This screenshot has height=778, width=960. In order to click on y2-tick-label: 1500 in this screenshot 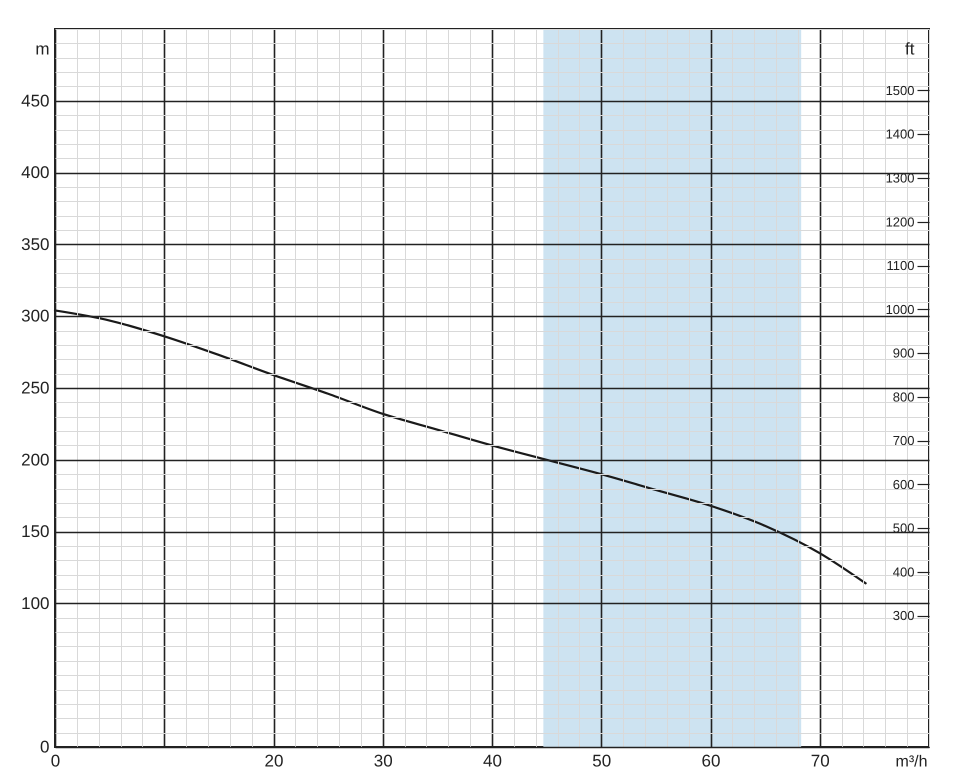, I will do `click(900, 90)`.